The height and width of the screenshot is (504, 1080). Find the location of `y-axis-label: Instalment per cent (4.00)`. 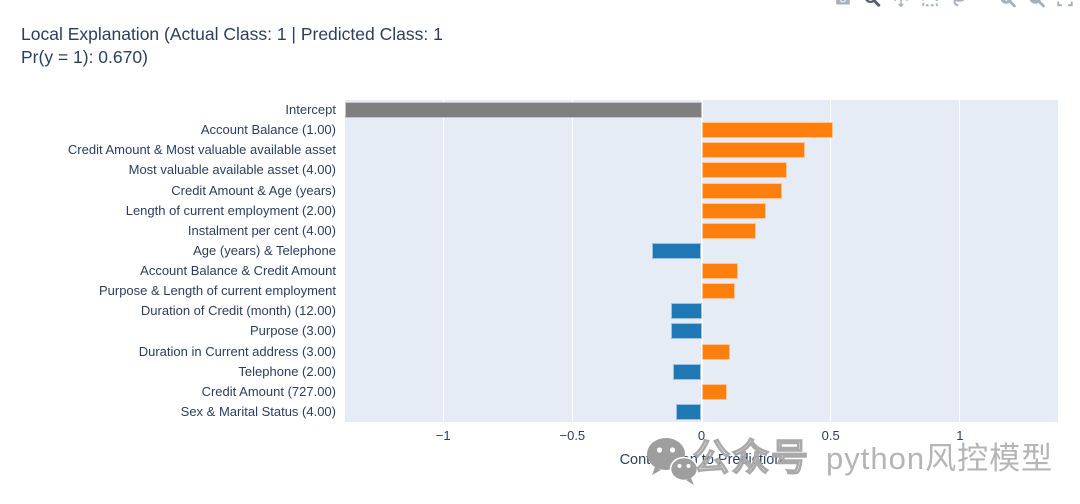

y-axis-label: Instalment per cent (4.00) is located at coordinates (261, 230).